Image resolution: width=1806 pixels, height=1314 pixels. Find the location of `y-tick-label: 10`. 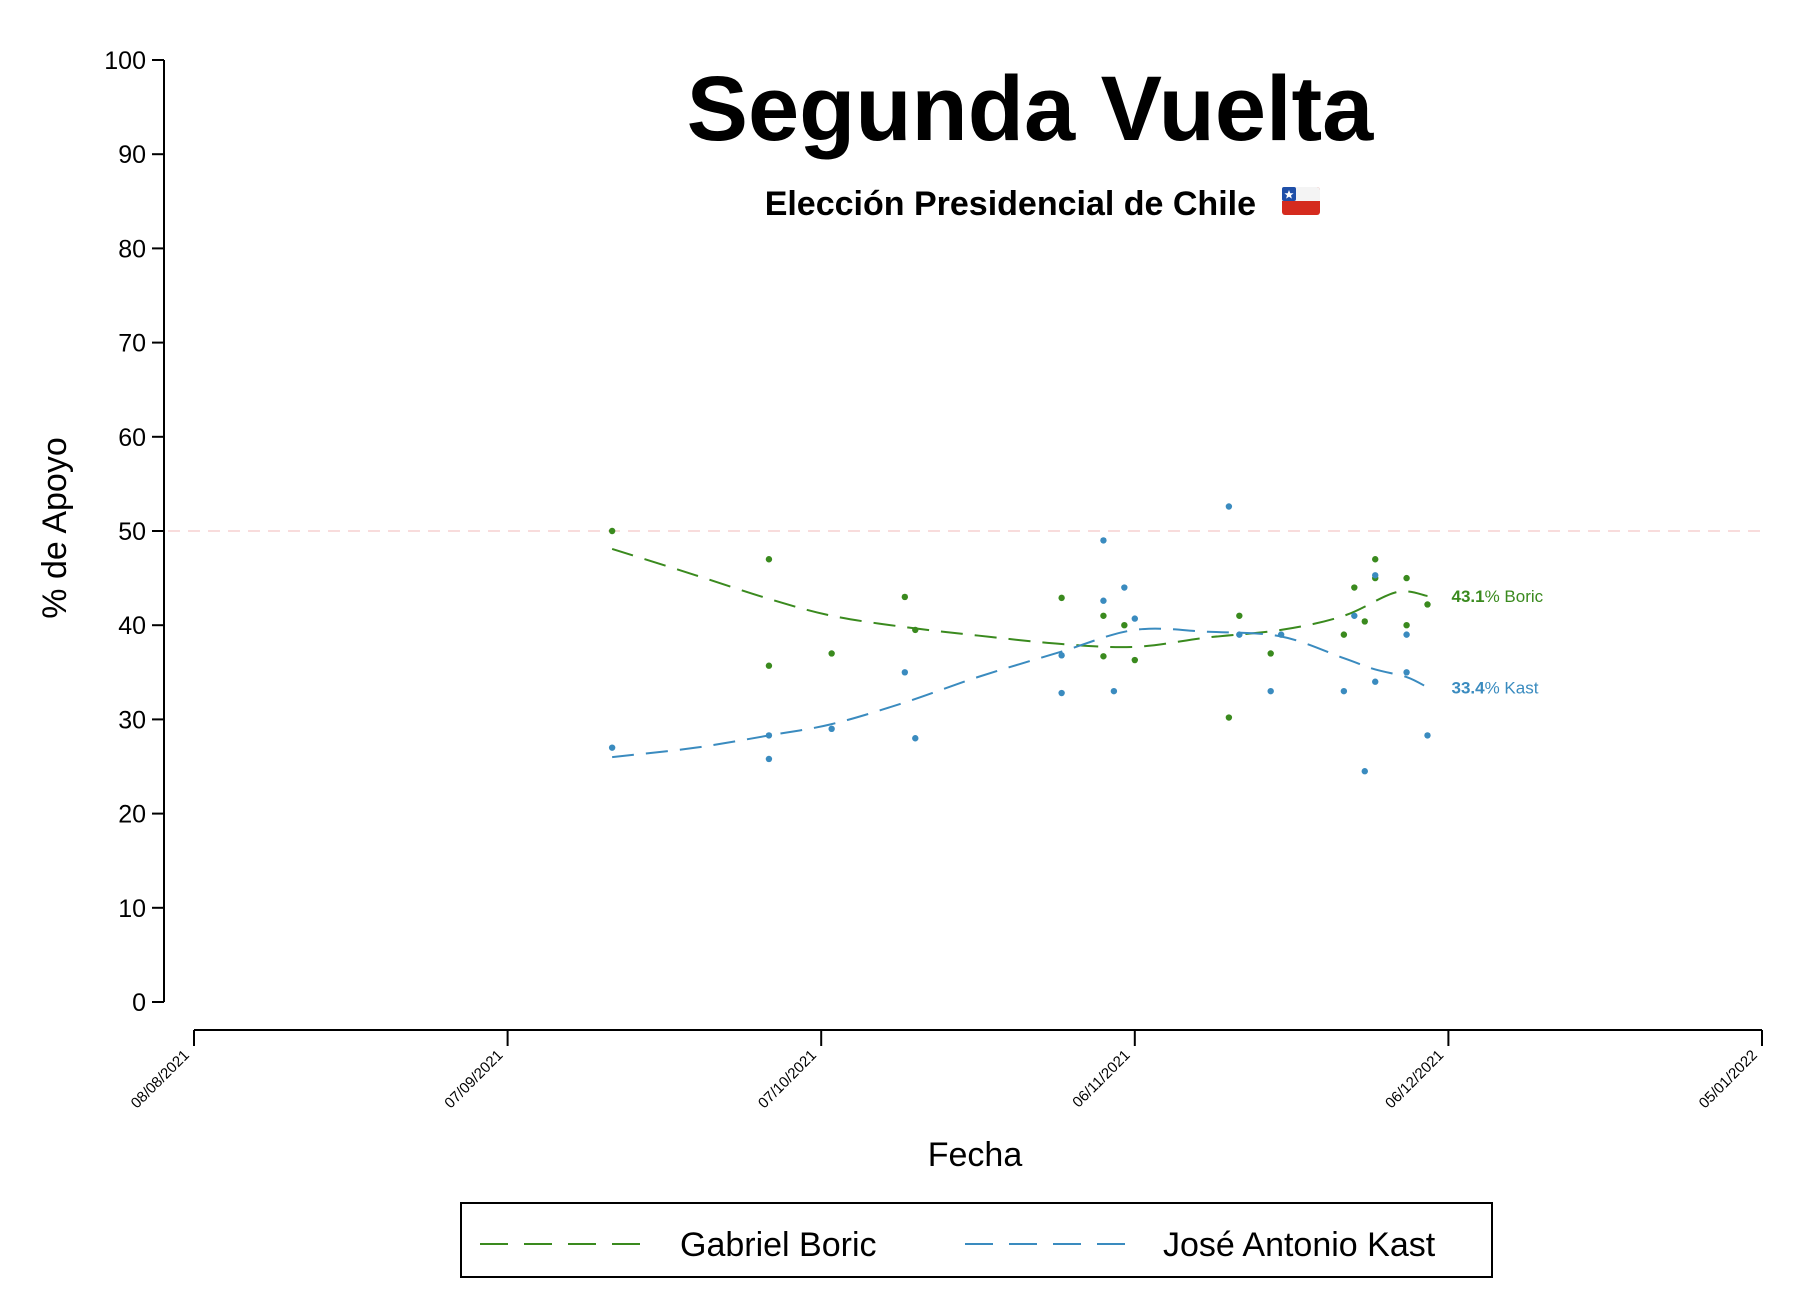

y-tick-label: 10 is located at coordinates (132, 909).